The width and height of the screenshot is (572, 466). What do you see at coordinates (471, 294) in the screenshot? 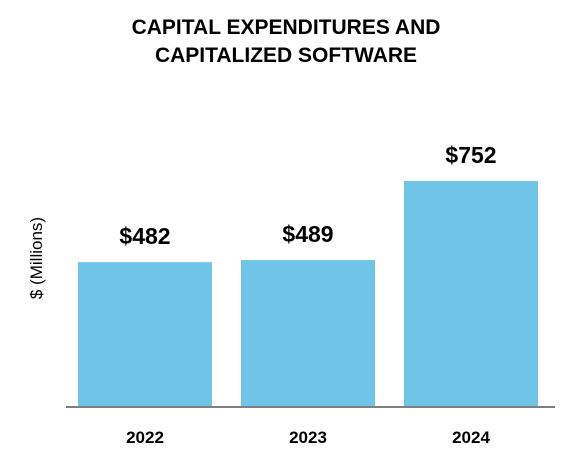
I see `bar-2024` at bounding box center [471, 294].